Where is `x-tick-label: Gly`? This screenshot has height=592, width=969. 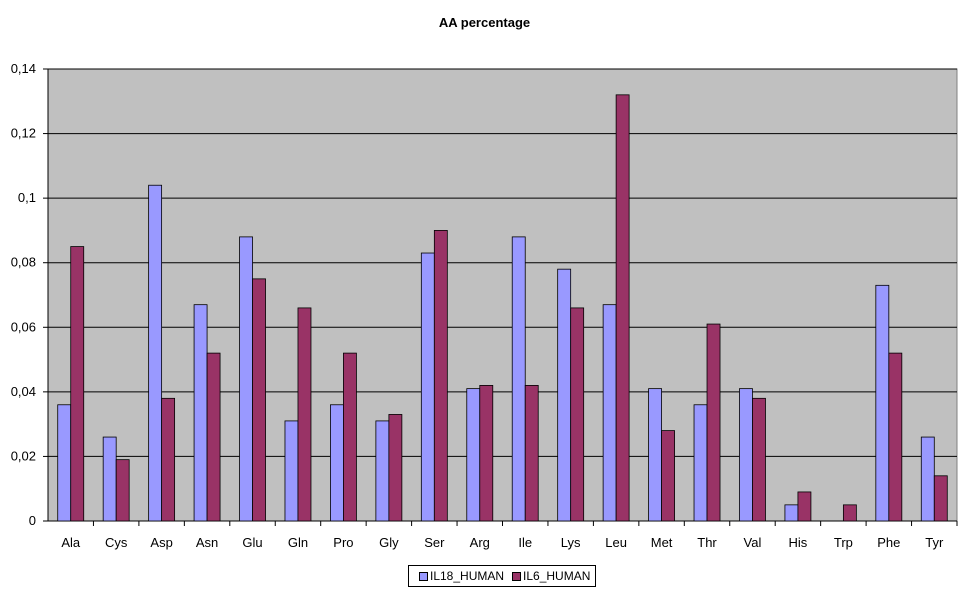 x-tick-label: Gly is located at coordinates (389, 542).